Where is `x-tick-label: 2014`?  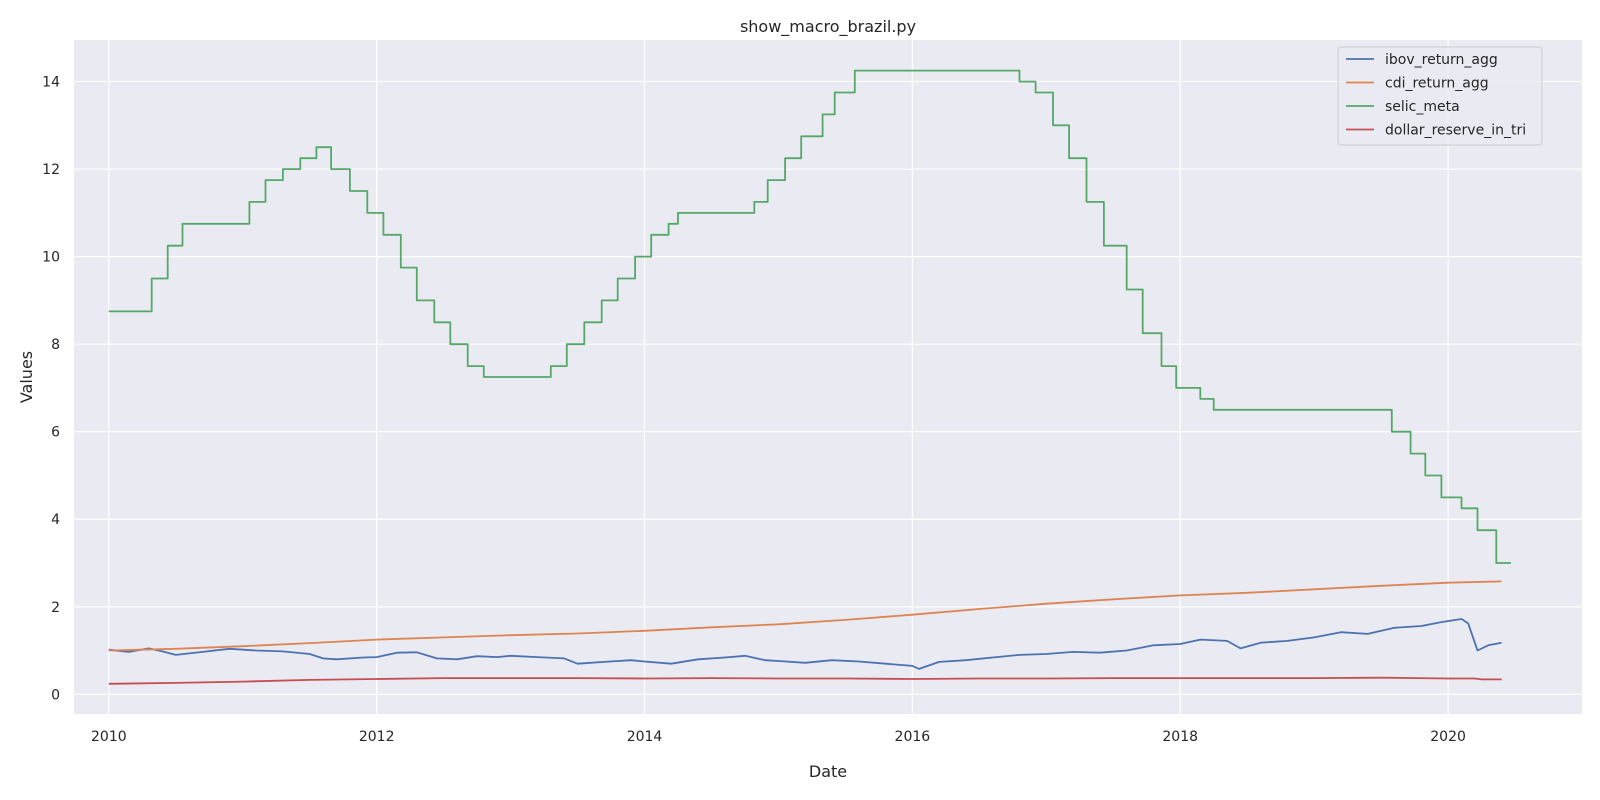 x-tick-label: 2014 is located at coordinates (645, 737).